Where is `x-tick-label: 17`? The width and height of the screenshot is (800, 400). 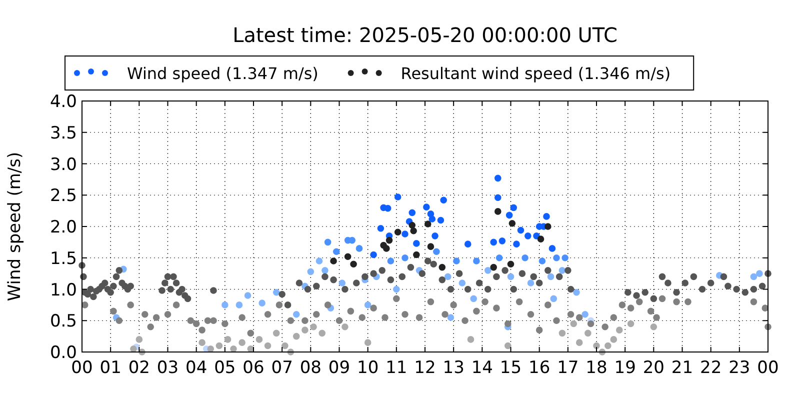 x-tick-label: 17 is located at coordinates (568, 368).